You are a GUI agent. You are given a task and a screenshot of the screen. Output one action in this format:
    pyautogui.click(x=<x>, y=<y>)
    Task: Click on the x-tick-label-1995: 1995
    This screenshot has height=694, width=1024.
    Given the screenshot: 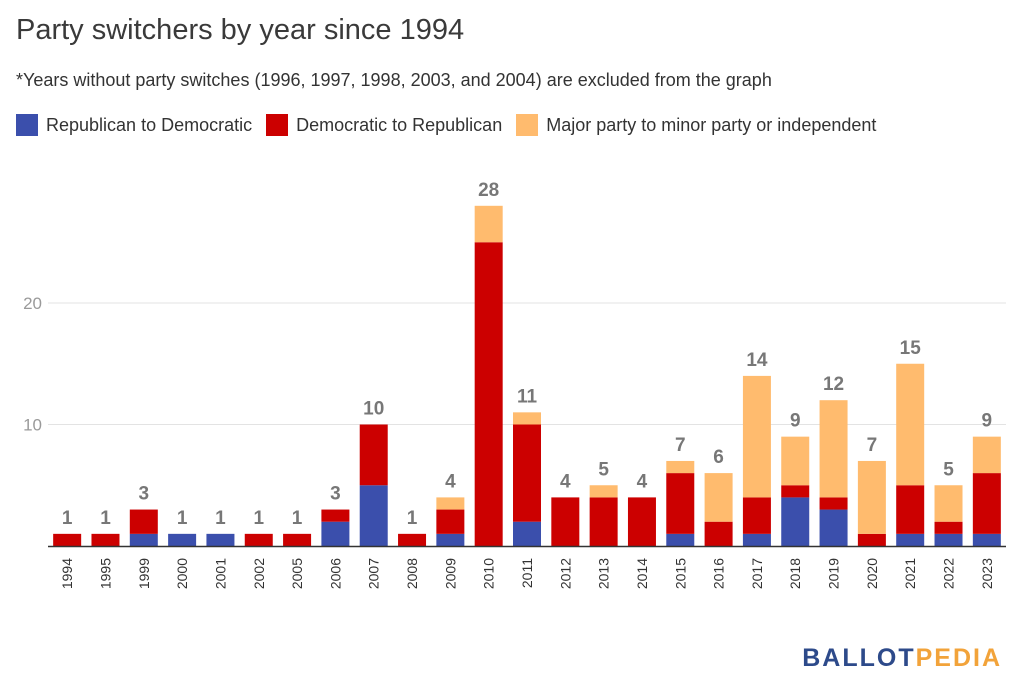 What is the action you would take?
    pyautogui.click(x=105, y=573)
    